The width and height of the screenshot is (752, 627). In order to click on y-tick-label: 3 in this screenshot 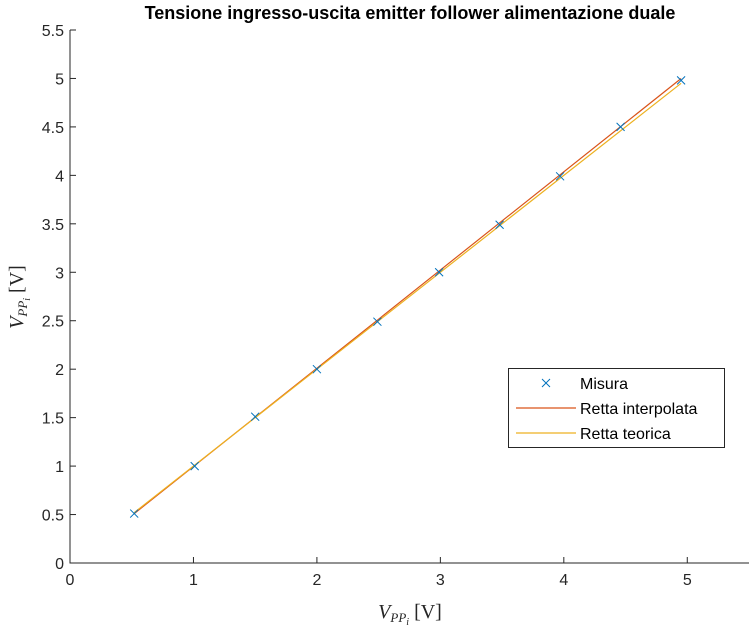, I will do `click(59, 273)`.